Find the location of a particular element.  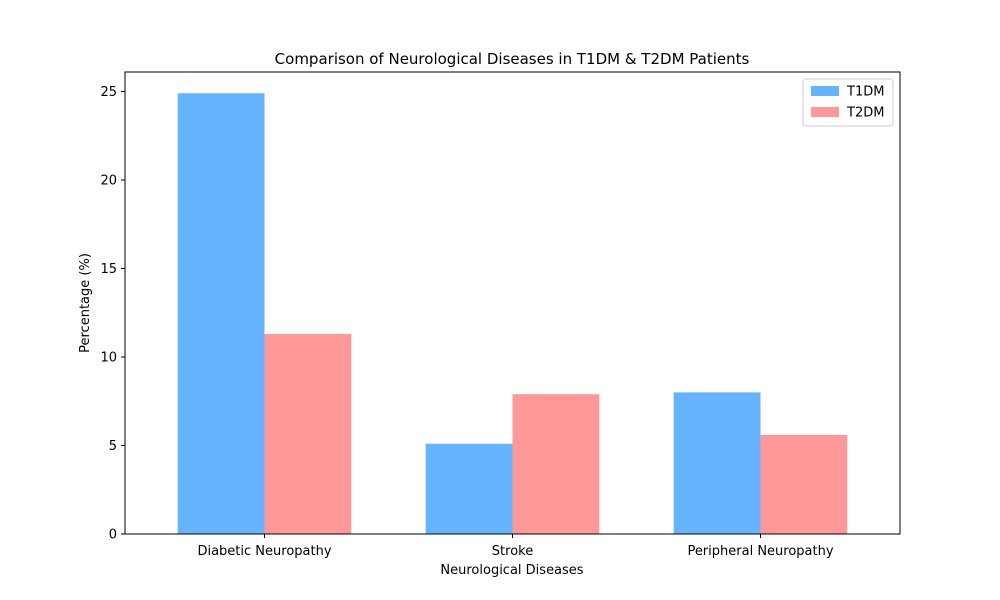

legend-label-t2dm: T2DM is located at coordinates (865, 113).